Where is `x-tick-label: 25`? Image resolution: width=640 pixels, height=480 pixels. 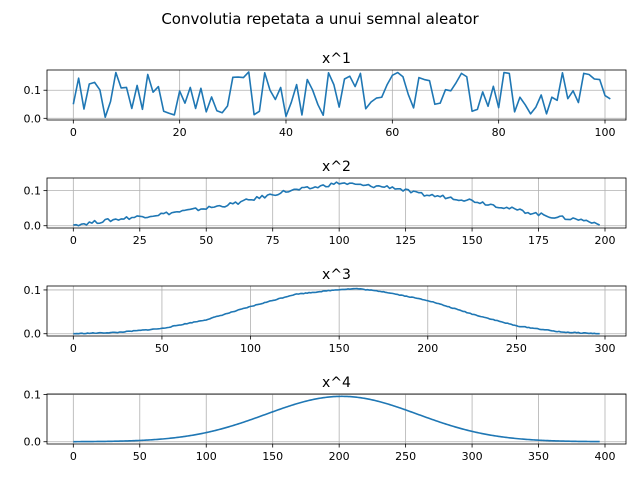
x-tick-label: 25 is located at coordinates (140, 240).